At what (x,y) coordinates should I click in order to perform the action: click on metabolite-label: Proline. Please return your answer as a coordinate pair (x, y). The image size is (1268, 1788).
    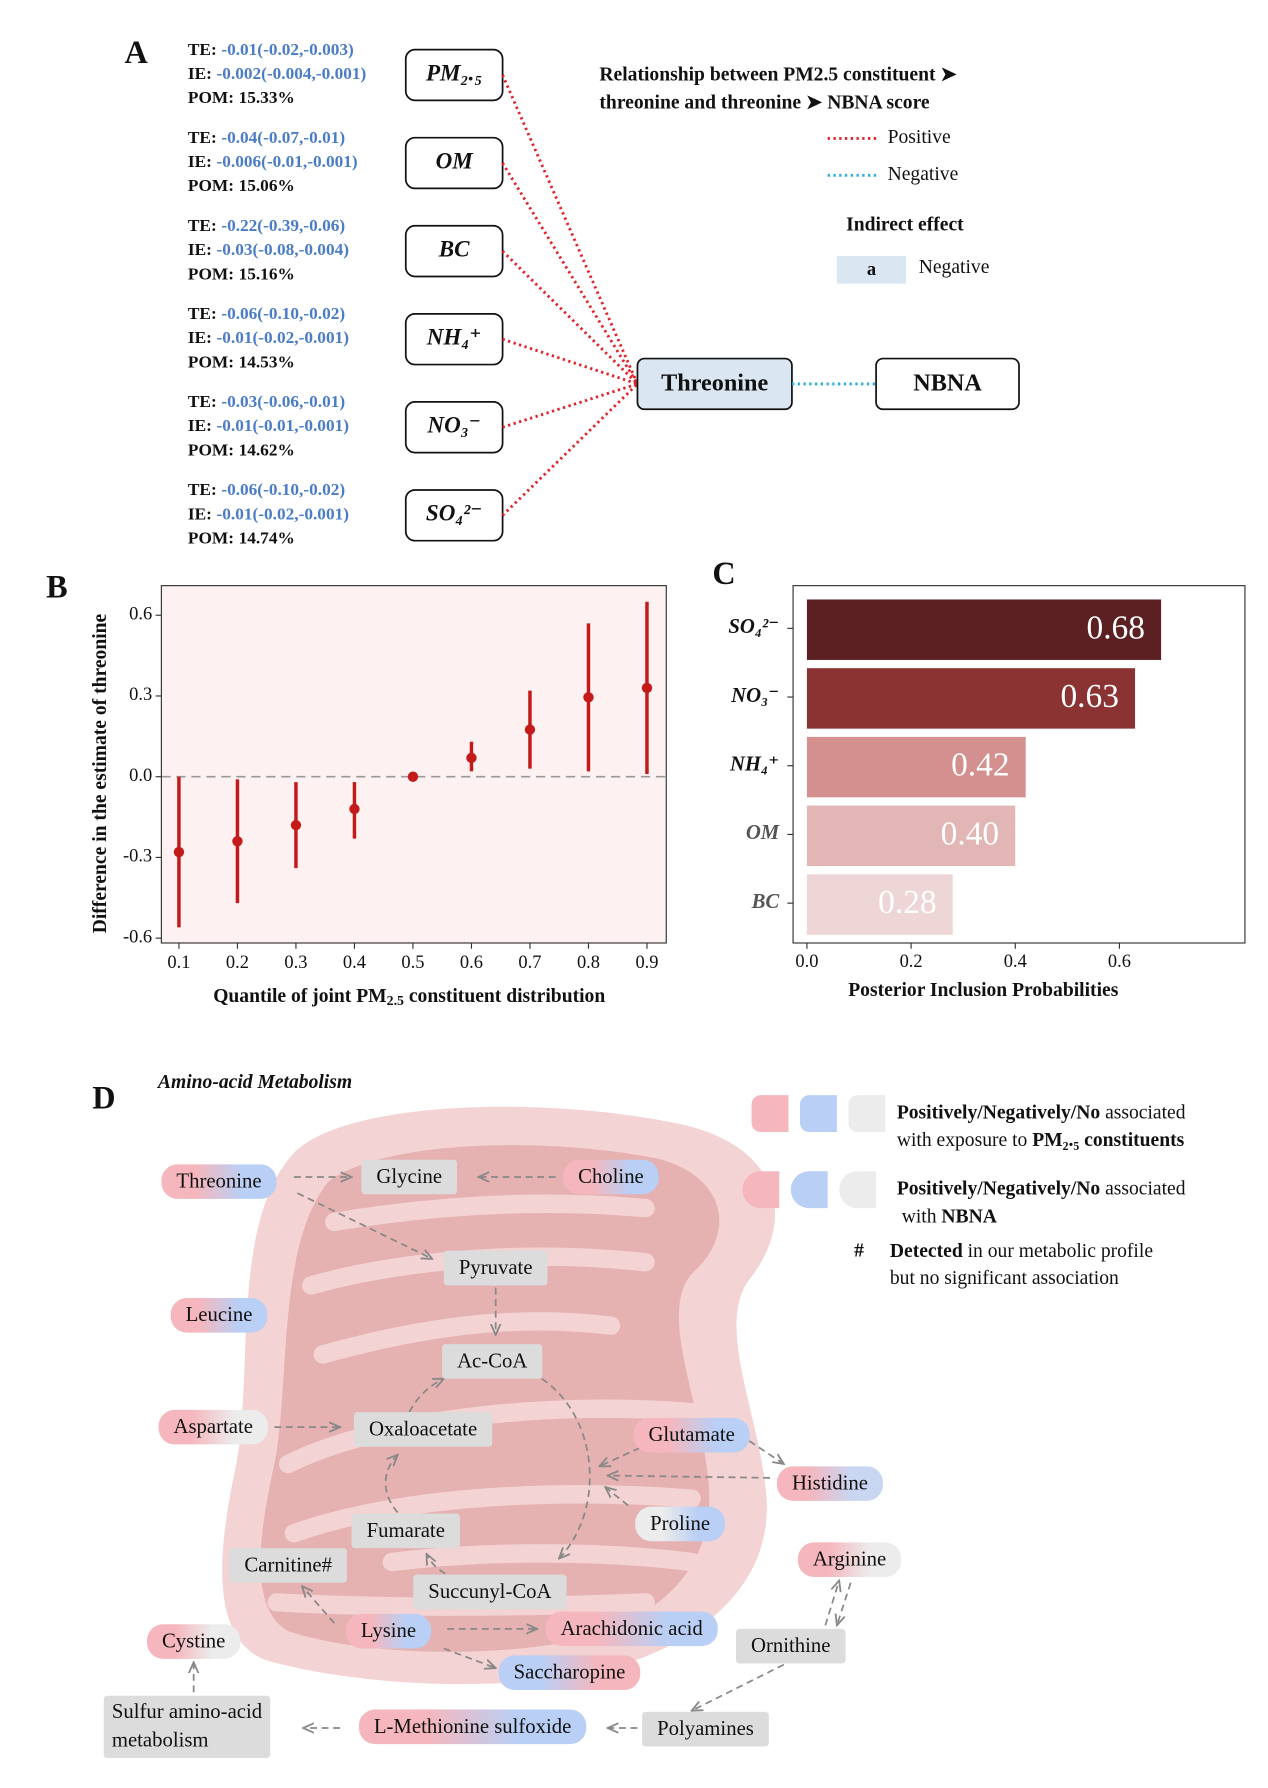
    Looking at the image, I should click on (680, 1524).